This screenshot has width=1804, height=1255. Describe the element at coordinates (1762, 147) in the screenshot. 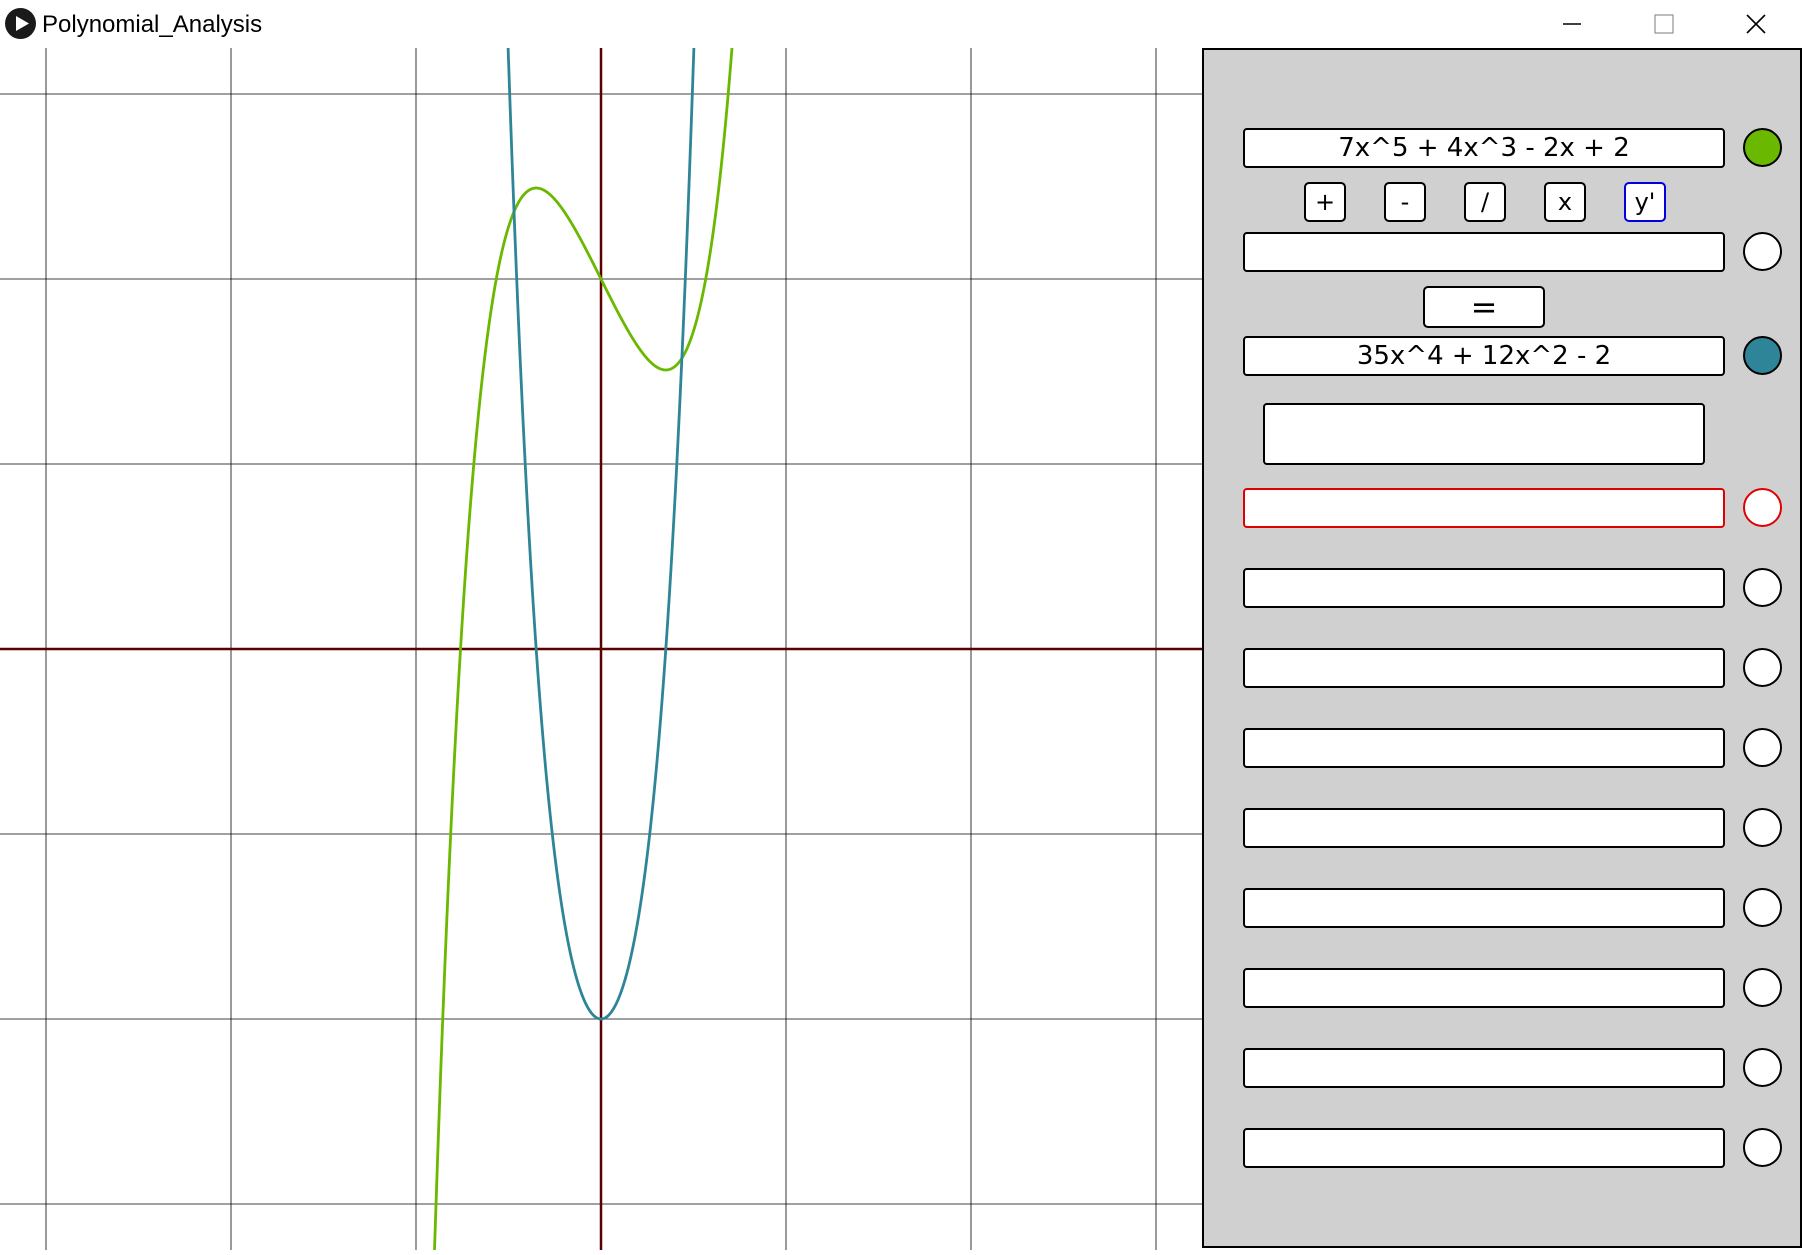

I see `input-color-indicator` at that location.